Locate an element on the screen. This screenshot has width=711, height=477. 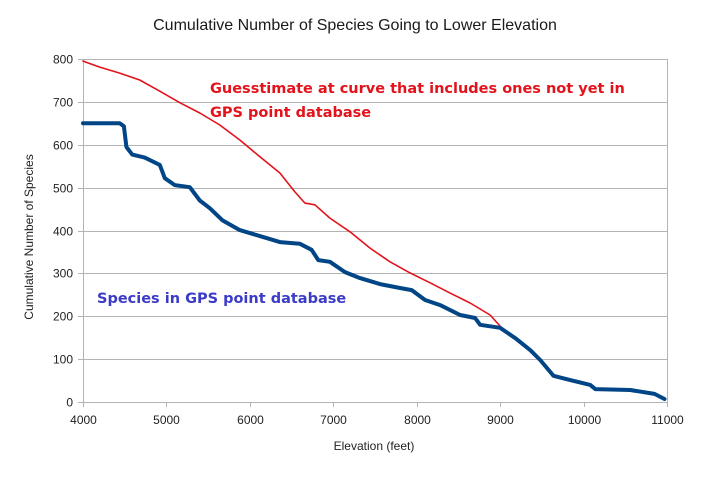
y-tick-label: 400 is located at coordinates (63, 232).